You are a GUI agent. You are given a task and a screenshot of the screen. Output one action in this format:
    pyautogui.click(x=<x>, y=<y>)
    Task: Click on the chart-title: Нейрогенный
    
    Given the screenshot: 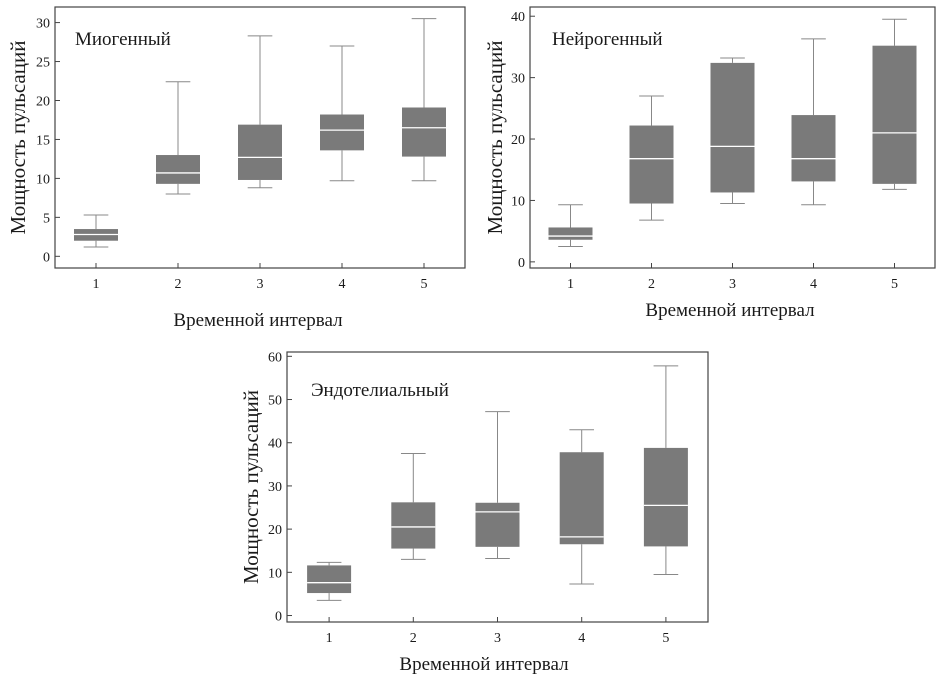 What is the action you would take?
    pyautogui.click(x=607, y=39)
    